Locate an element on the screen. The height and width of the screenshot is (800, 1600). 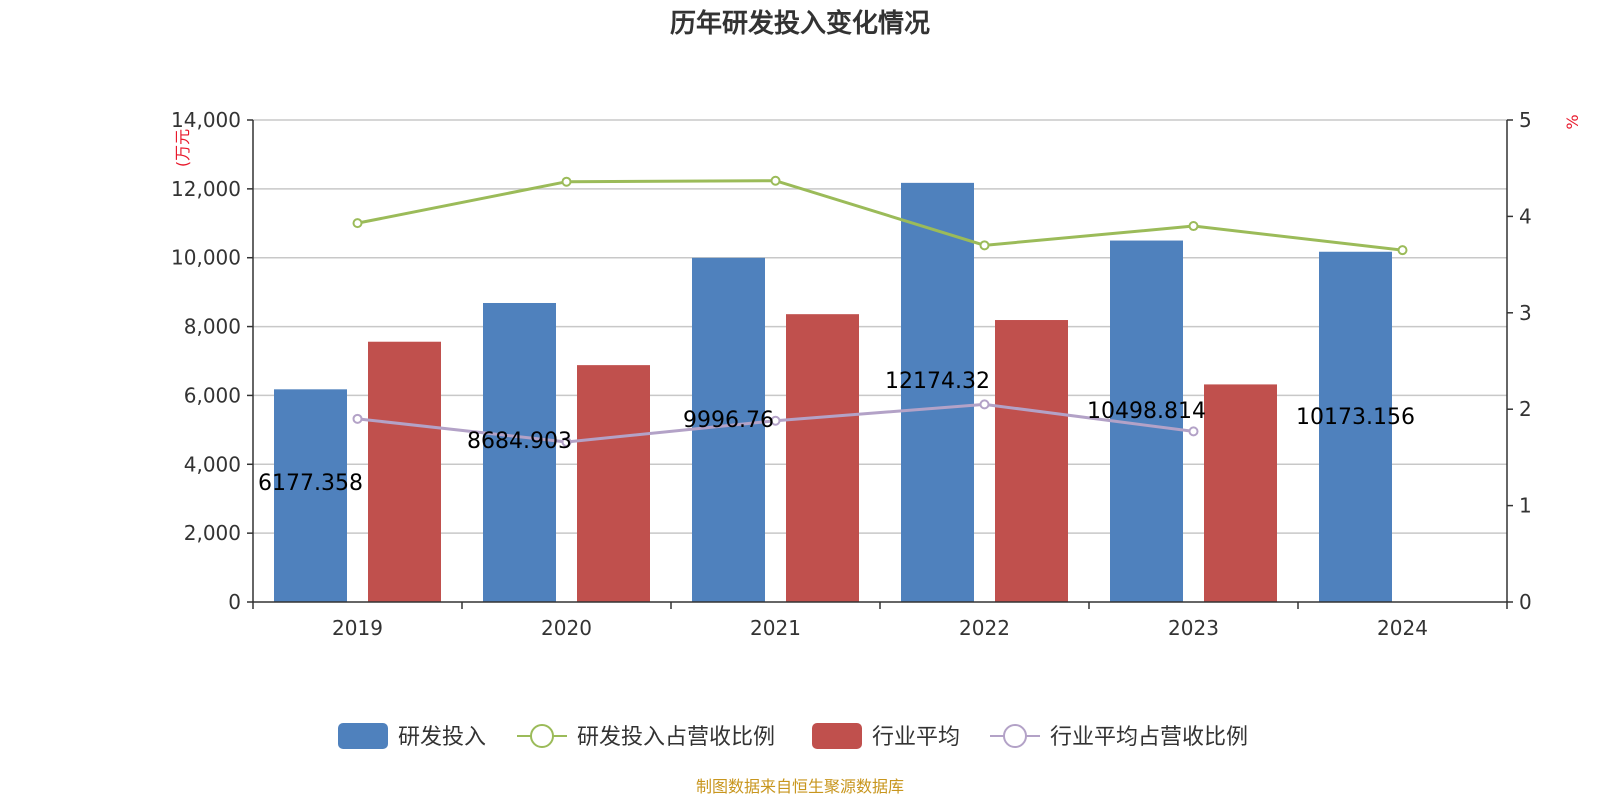
bar-value-label: 6177.358 is located at coordinates (310, 483).